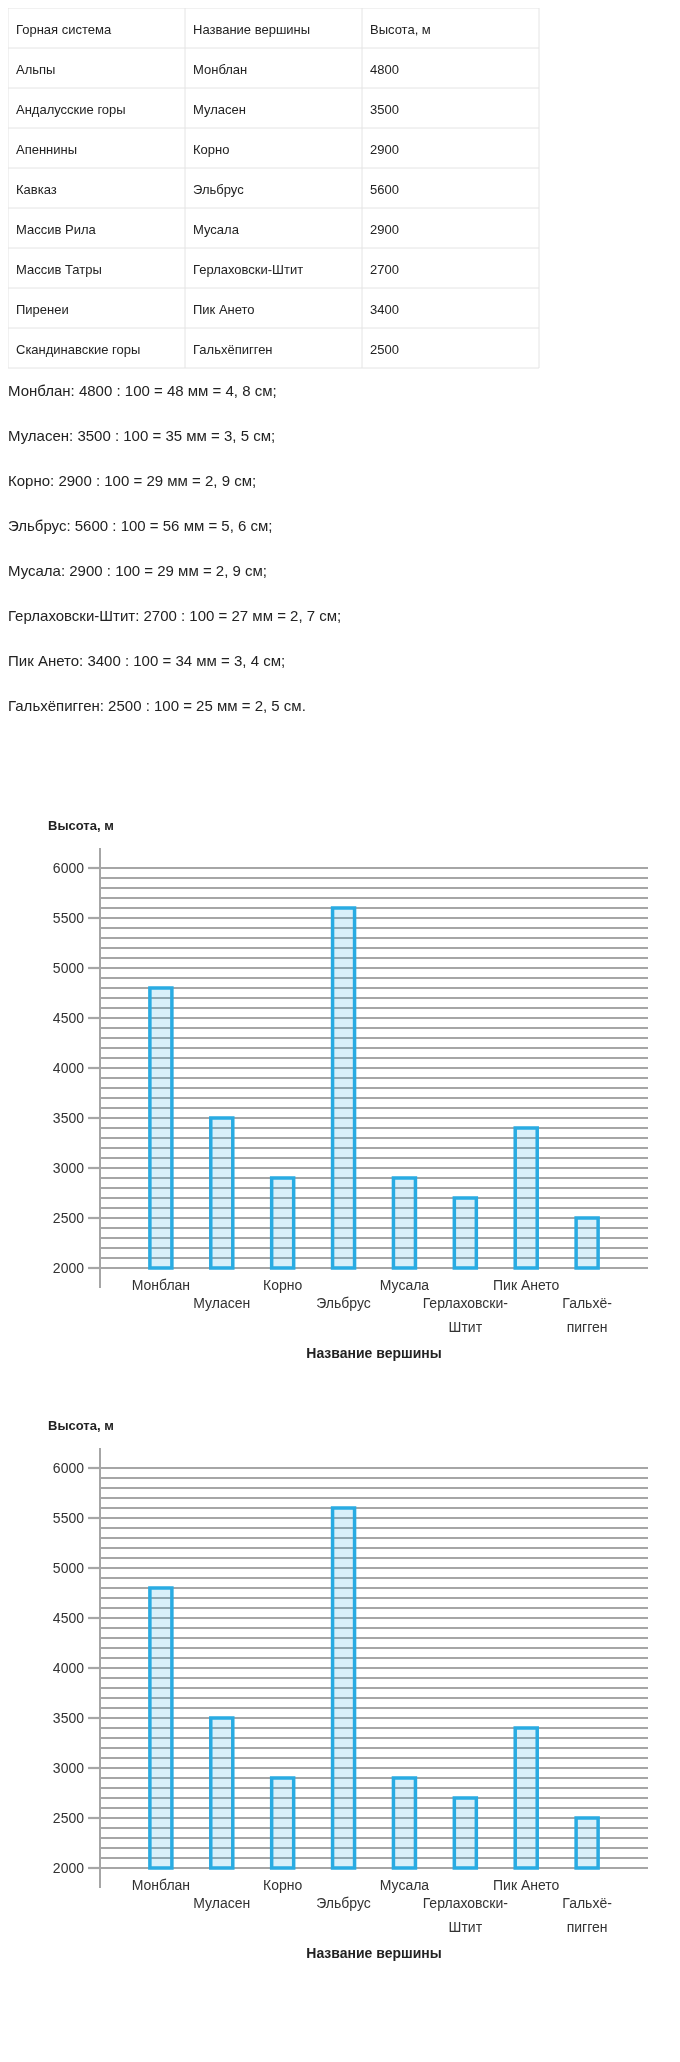 Image resolution: width=680 pixels, height=2062 pixels. What do you see at coordinates (233, 349) in the screenshot?
I see `text: Гальхёпигген` at bounding box center [233, 349].